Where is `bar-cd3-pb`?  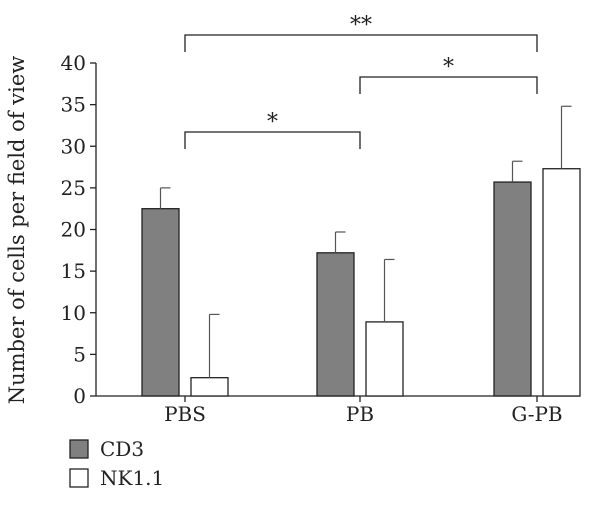 bar-cd3-pb is located at coordinates (335, 324).